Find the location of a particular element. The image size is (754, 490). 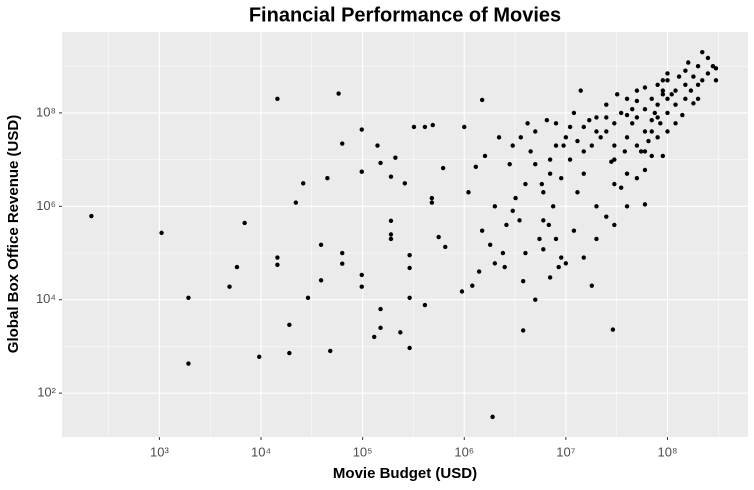

x-tick-label: 10⁵ is located at coordinates (363, 451).